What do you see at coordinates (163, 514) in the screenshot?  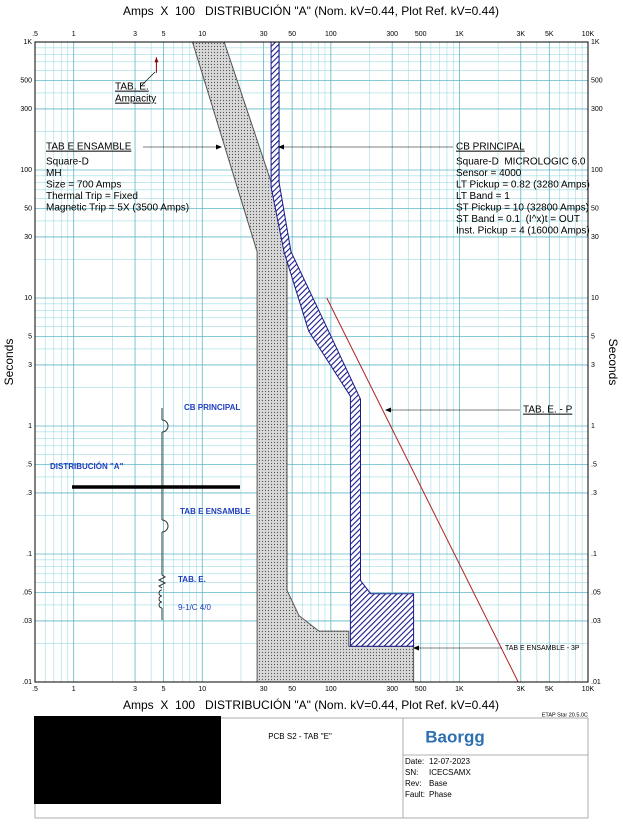 I see `one-line-diagram` at bounding box center [163, 514].